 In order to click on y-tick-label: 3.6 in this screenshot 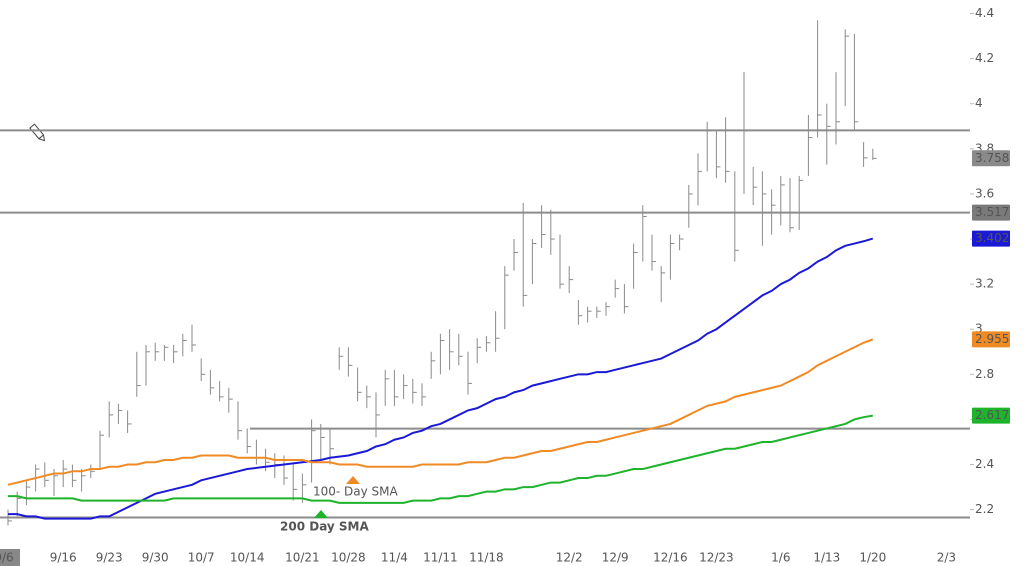, I will do `click(984, 193)`.